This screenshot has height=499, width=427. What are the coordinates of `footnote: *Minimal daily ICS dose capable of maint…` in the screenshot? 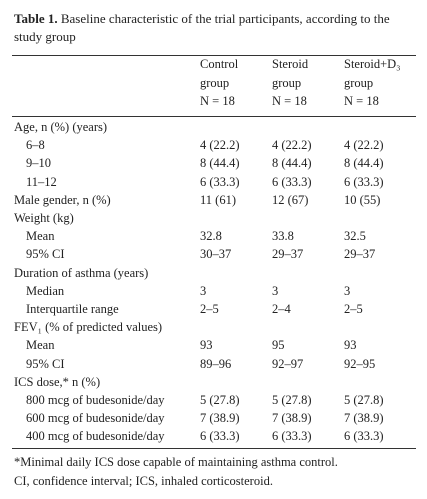 It's located at (176, 462).